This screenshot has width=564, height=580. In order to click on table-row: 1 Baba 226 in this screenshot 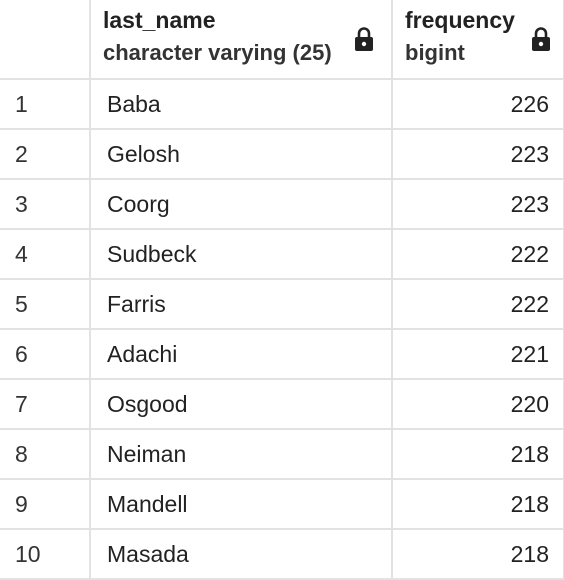, I will do `click(282, 104)`.